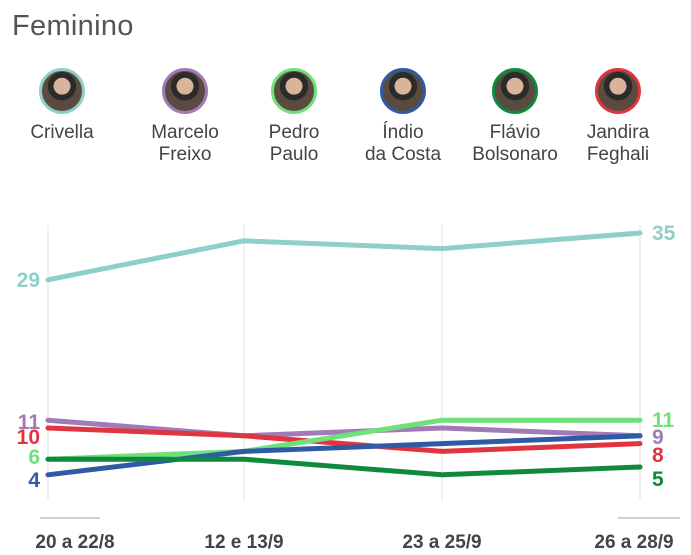 This screenshot has height=555, width=691. What do you see at coordinates (663, 420) in the screenshot?
I see `end-value-label: 11` at bounding box center [663, 420].